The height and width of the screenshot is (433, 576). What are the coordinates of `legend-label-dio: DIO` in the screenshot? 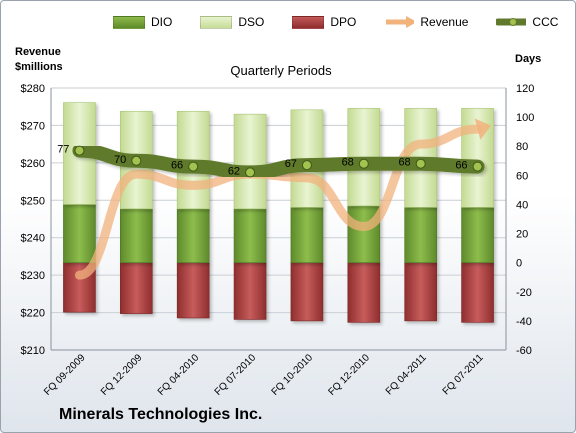 It's located at (162, 22).